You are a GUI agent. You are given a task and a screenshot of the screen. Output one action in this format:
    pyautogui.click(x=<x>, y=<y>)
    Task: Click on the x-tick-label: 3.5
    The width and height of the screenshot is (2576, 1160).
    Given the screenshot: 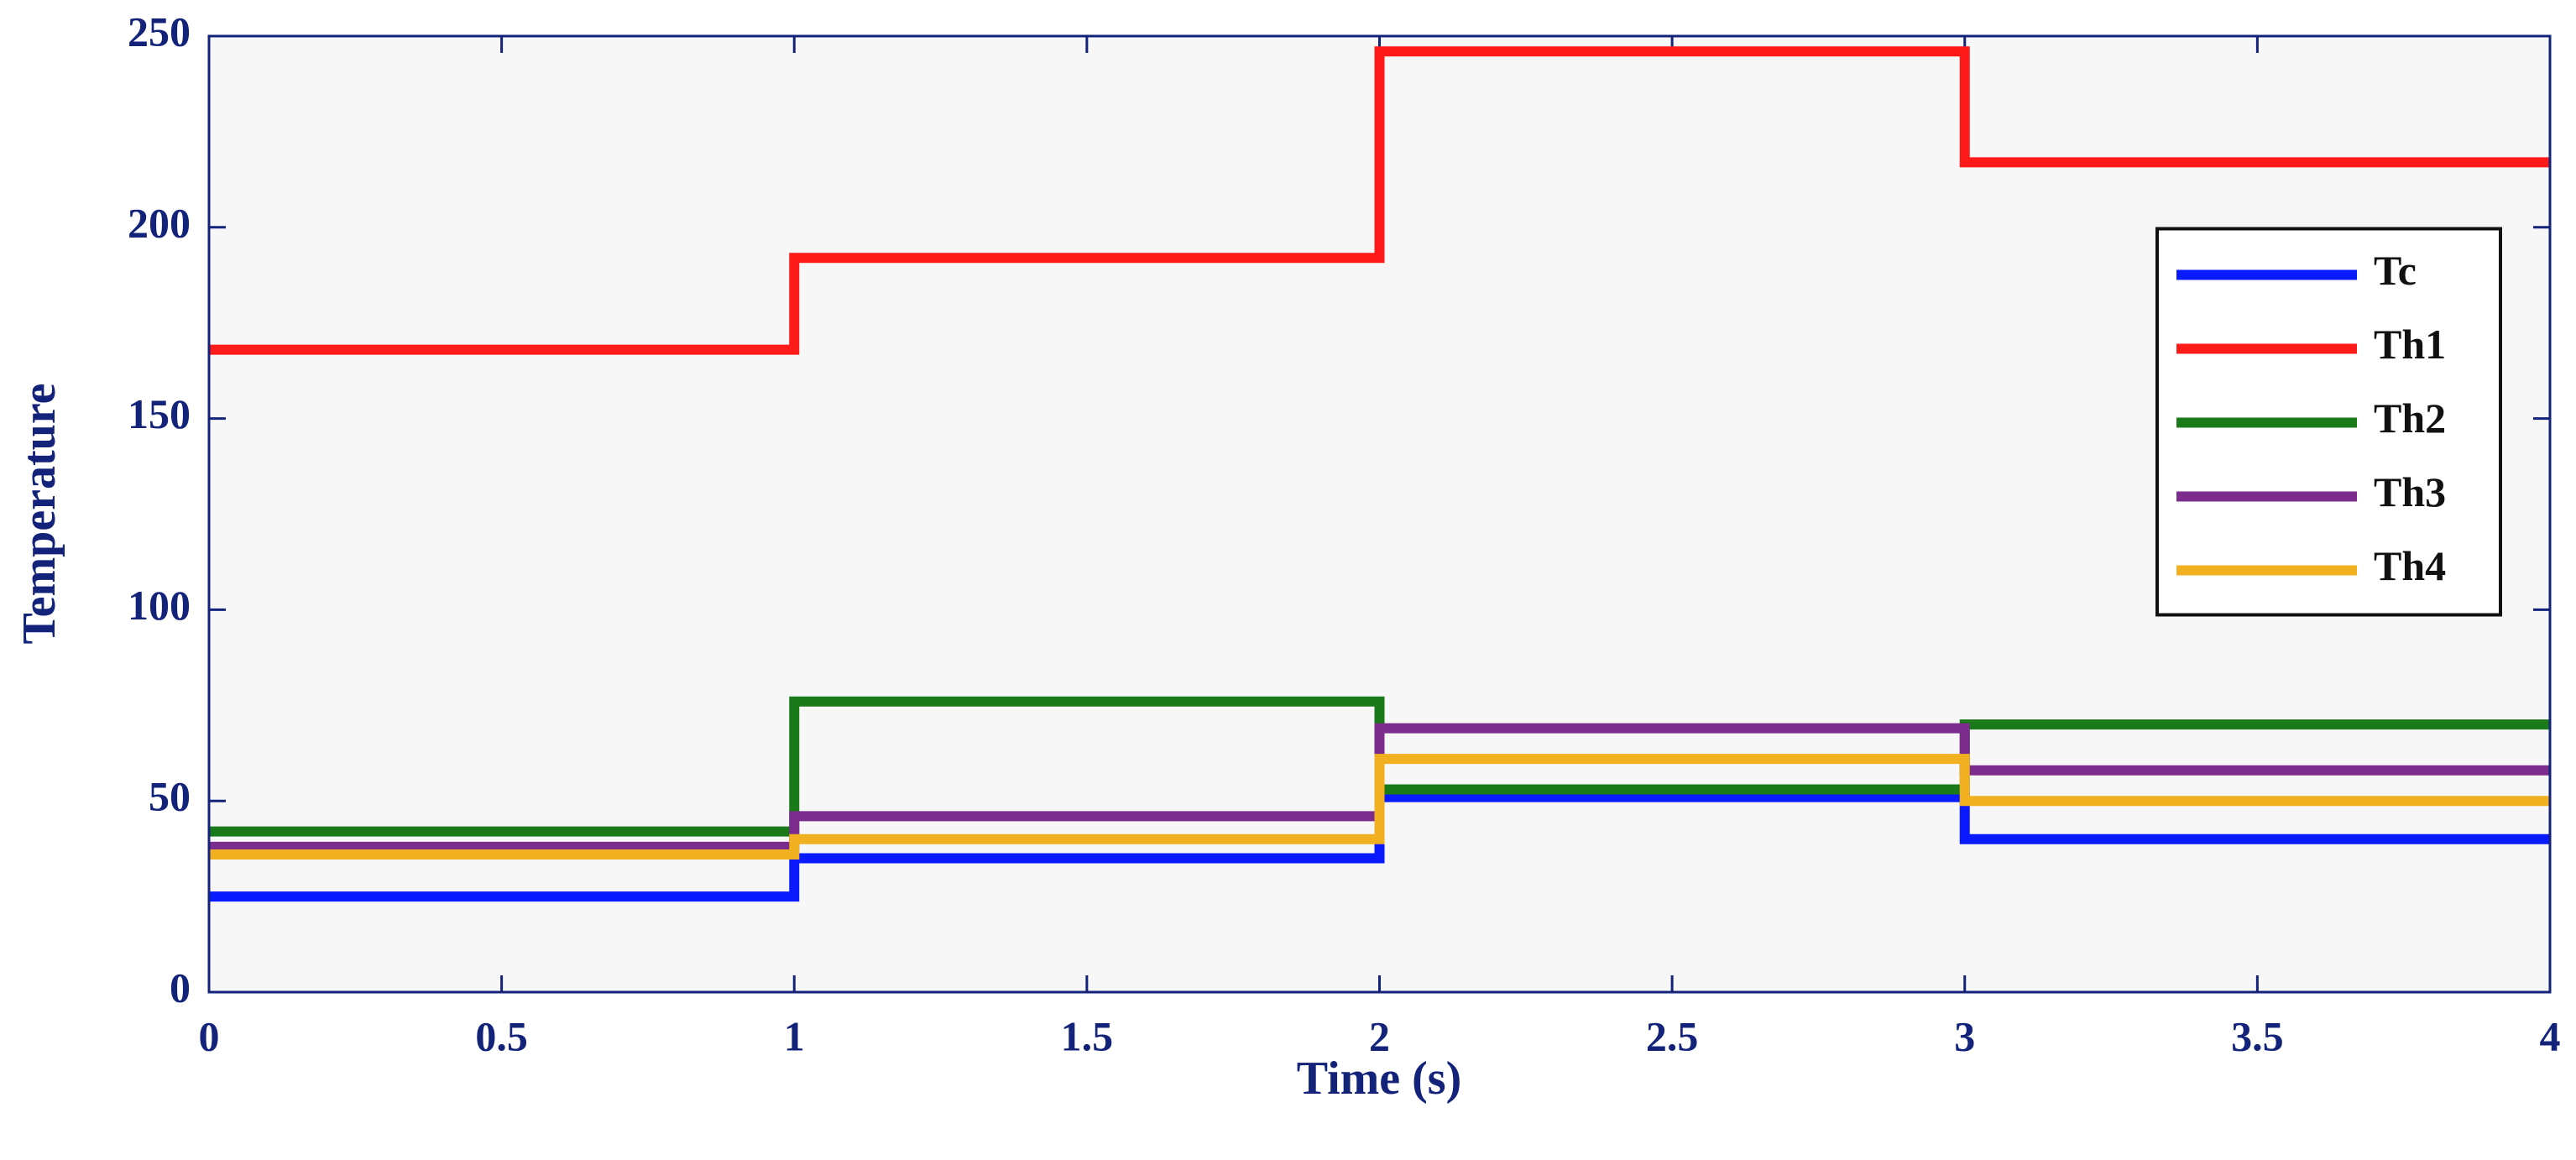 What is the action you would take?
    pyautogui.click(x=2257, y=1035)
    